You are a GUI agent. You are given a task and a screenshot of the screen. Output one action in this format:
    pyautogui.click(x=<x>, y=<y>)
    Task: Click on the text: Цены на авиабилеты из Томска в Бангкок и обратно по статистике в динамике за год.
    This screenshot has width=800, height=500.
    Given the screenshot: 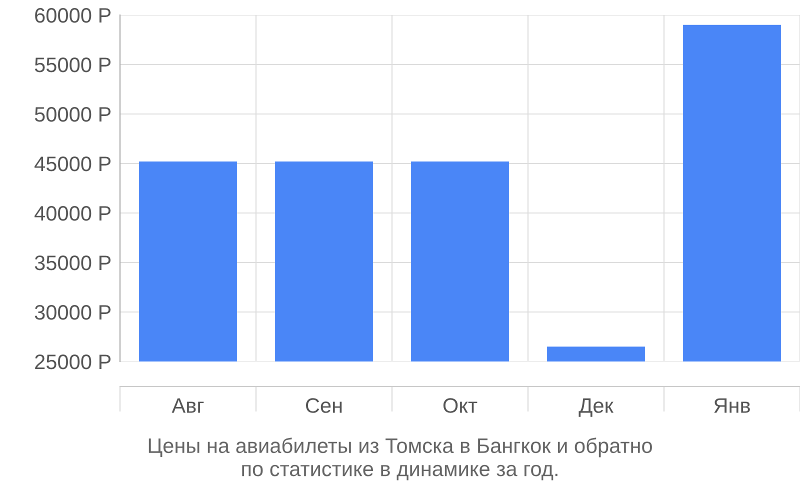 What is the action you would take?
    pyautogui.click(x=400, y=459)
    